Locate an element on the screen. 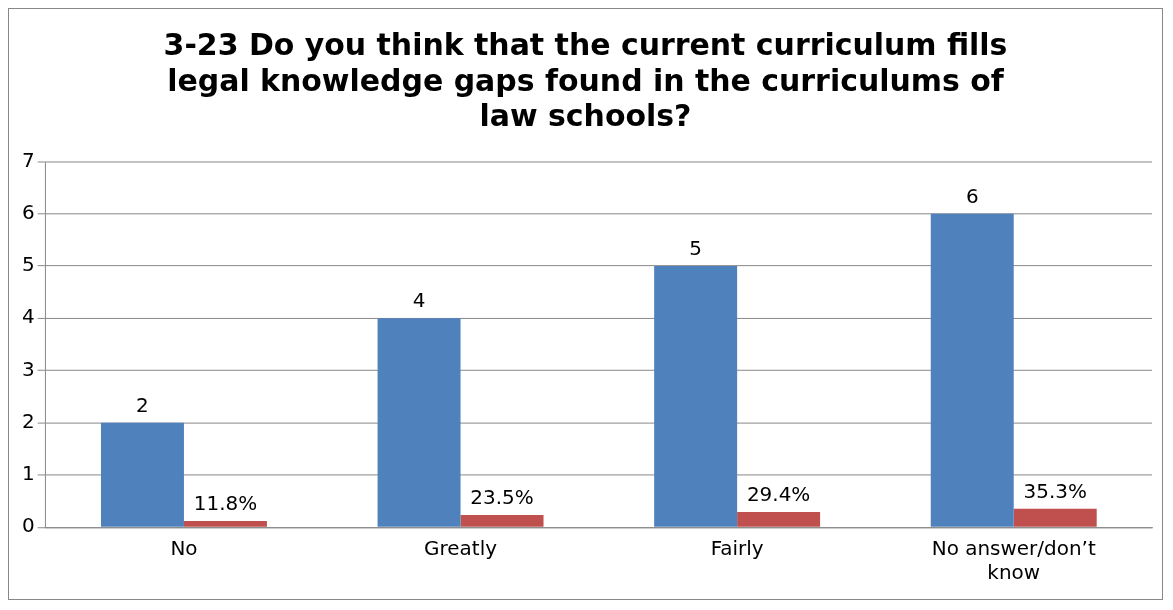 The image size is (1173, 610). y-tick-label: 7 is located at coordinates (28, 159).